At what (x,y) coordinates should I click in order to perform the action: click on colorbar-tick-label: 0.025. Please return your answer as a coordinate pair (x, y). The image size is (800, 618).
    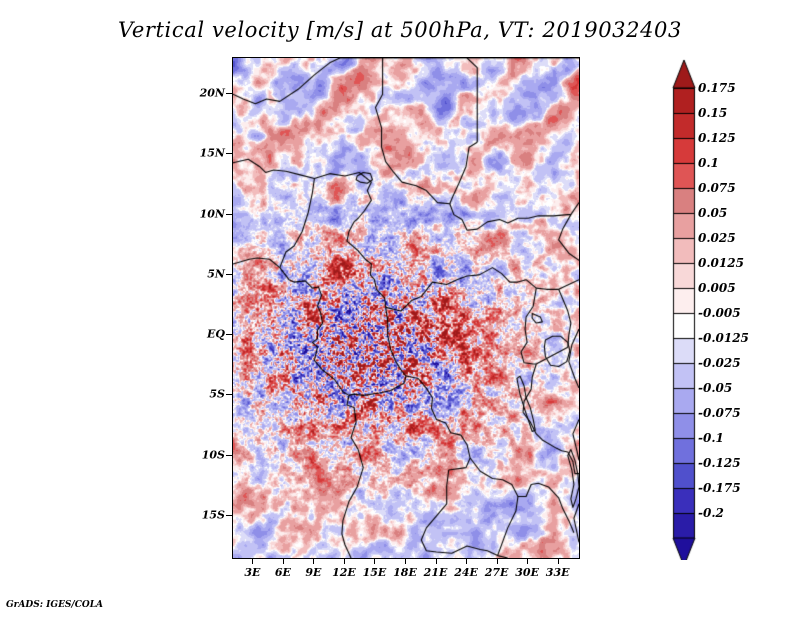
    Looking at the image, I should click on (717, 238).